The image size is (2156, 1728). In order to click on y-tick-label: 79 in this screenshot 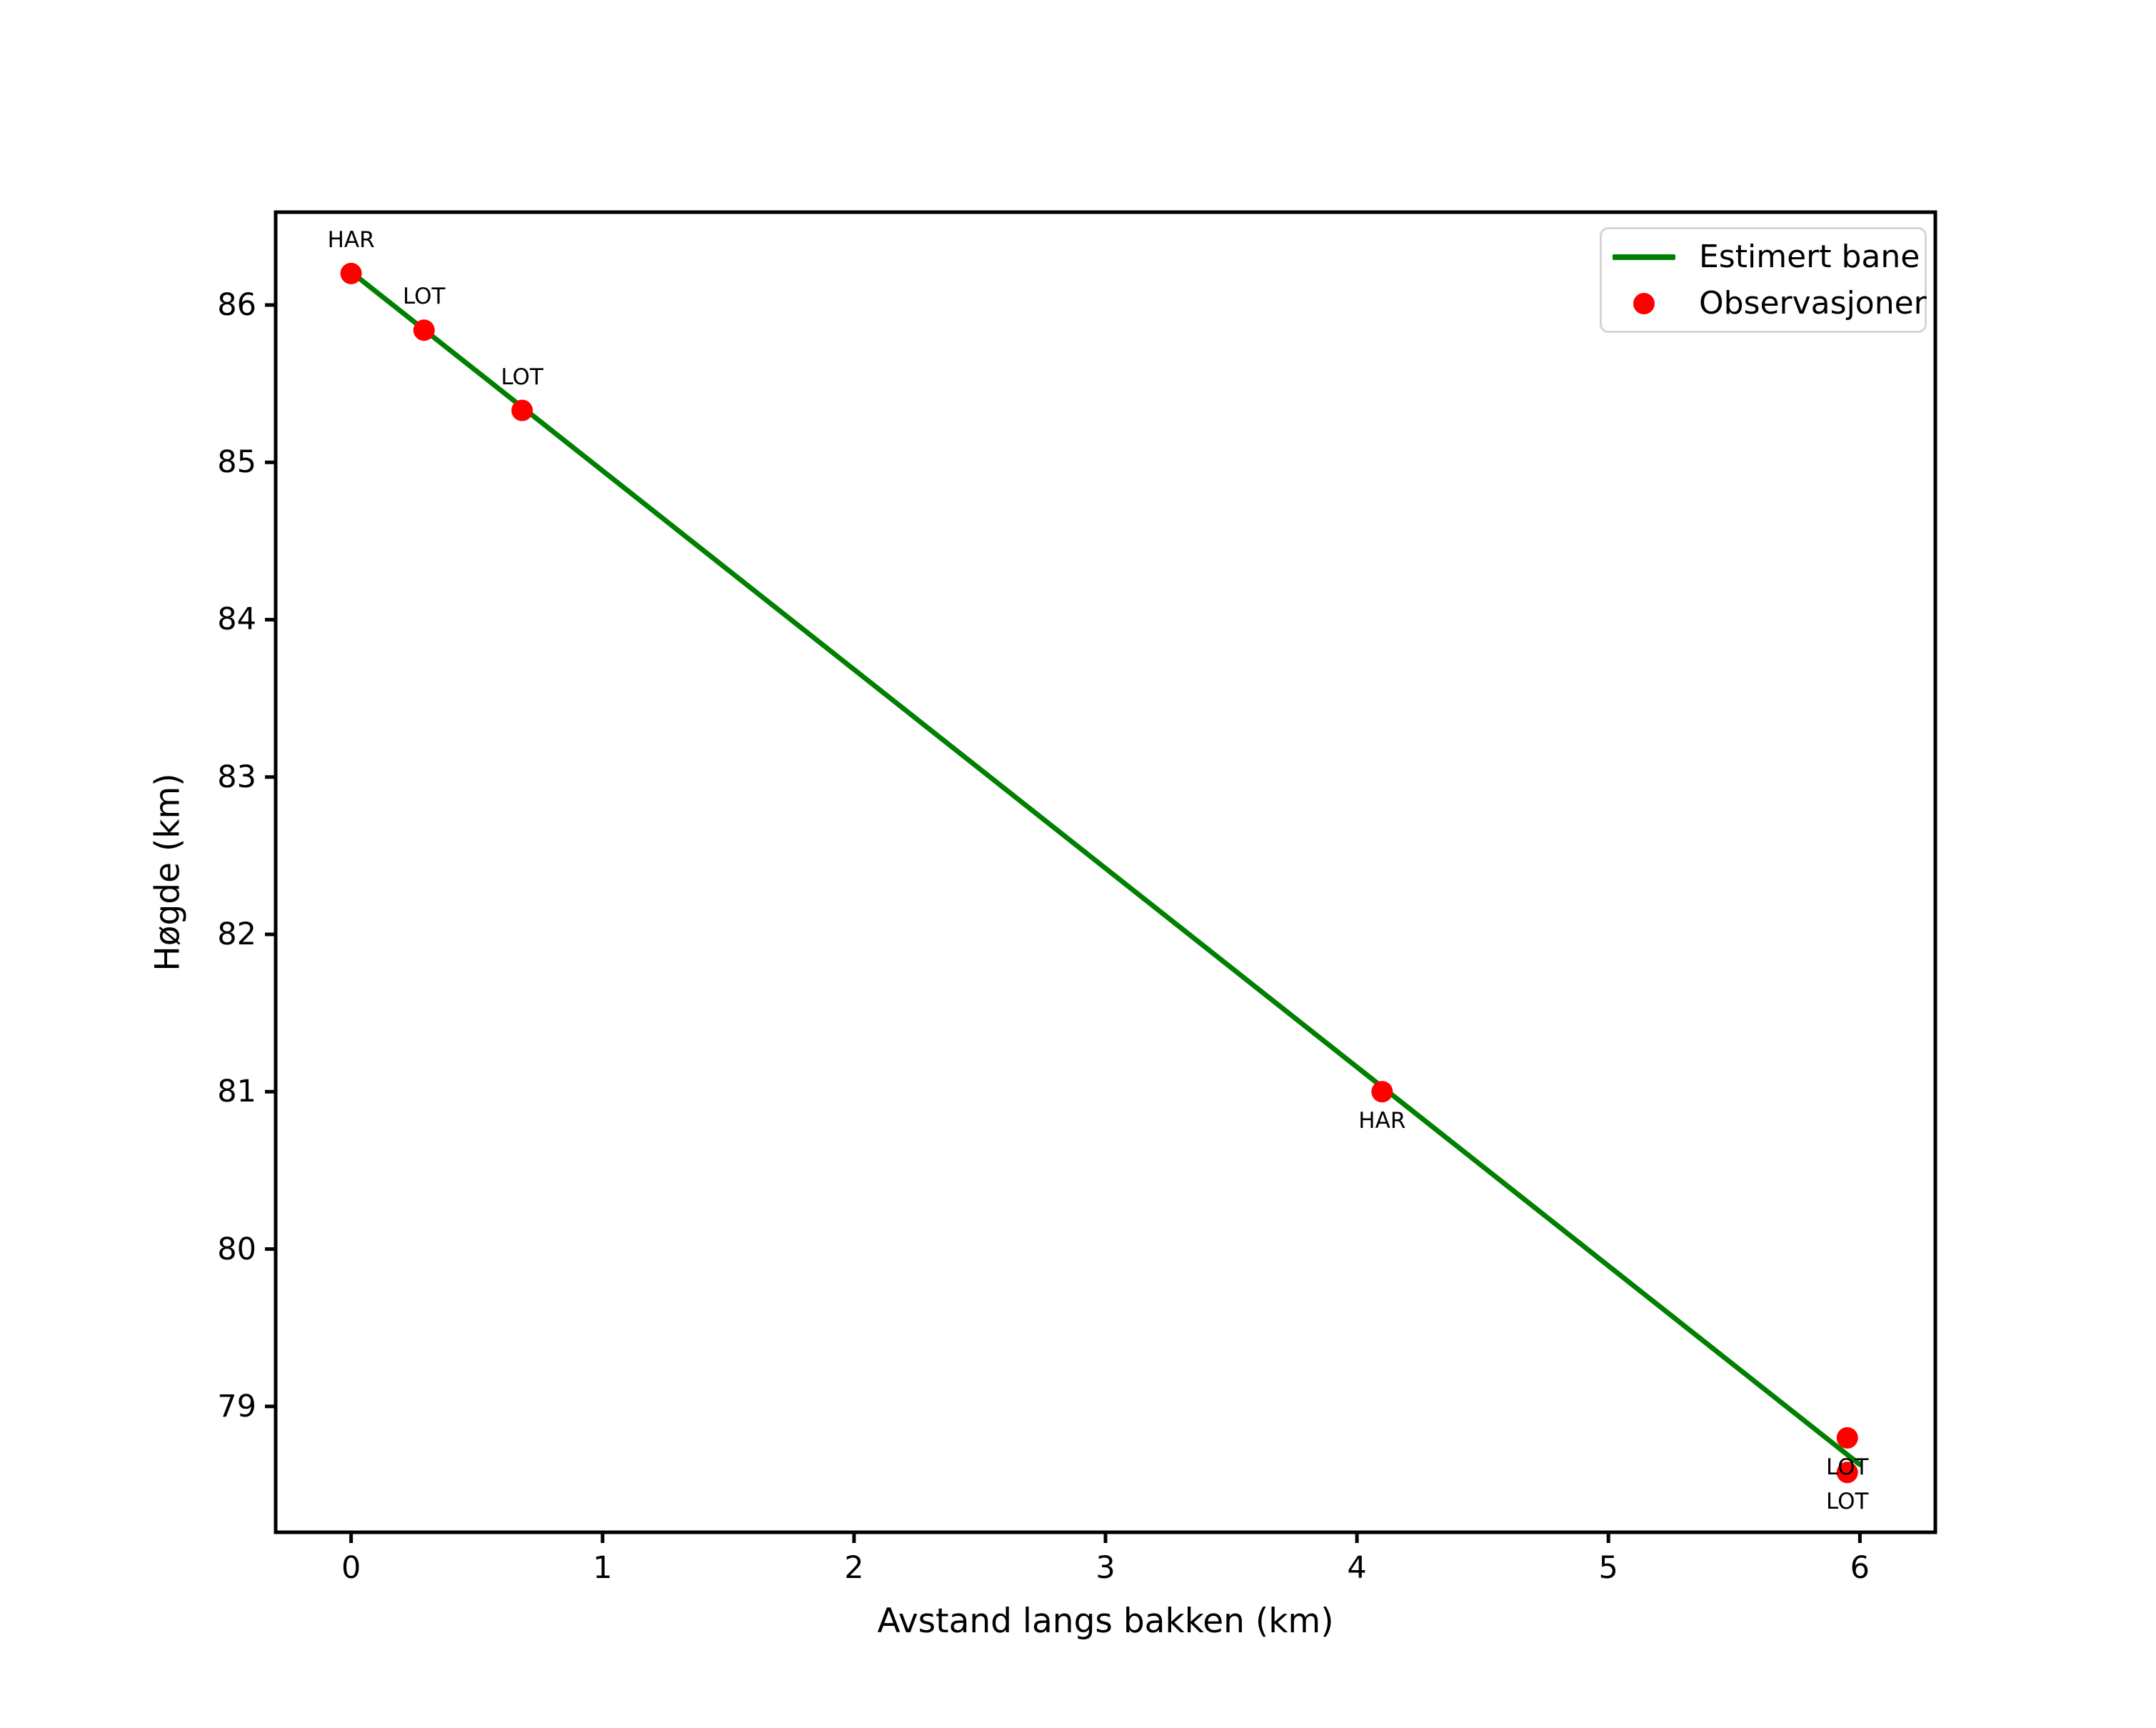, I will do `click(236, 1406)`.